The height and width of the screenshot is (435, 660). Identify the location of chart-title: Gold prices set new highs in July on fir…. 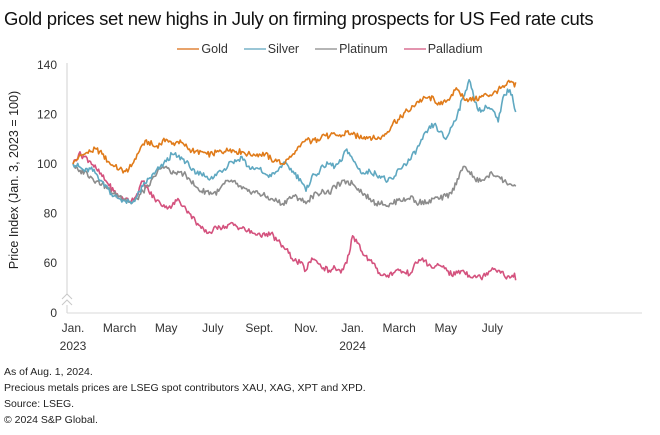
(299, 18).